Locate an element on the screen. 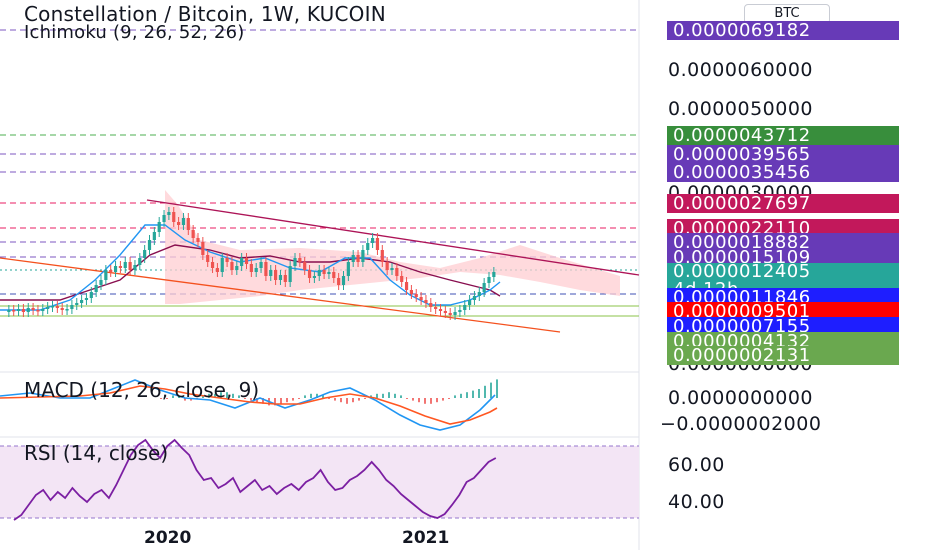 This screenshot has height=550, width=932. price-tag: 0.0000069182 is located at coordinates (783, 30).